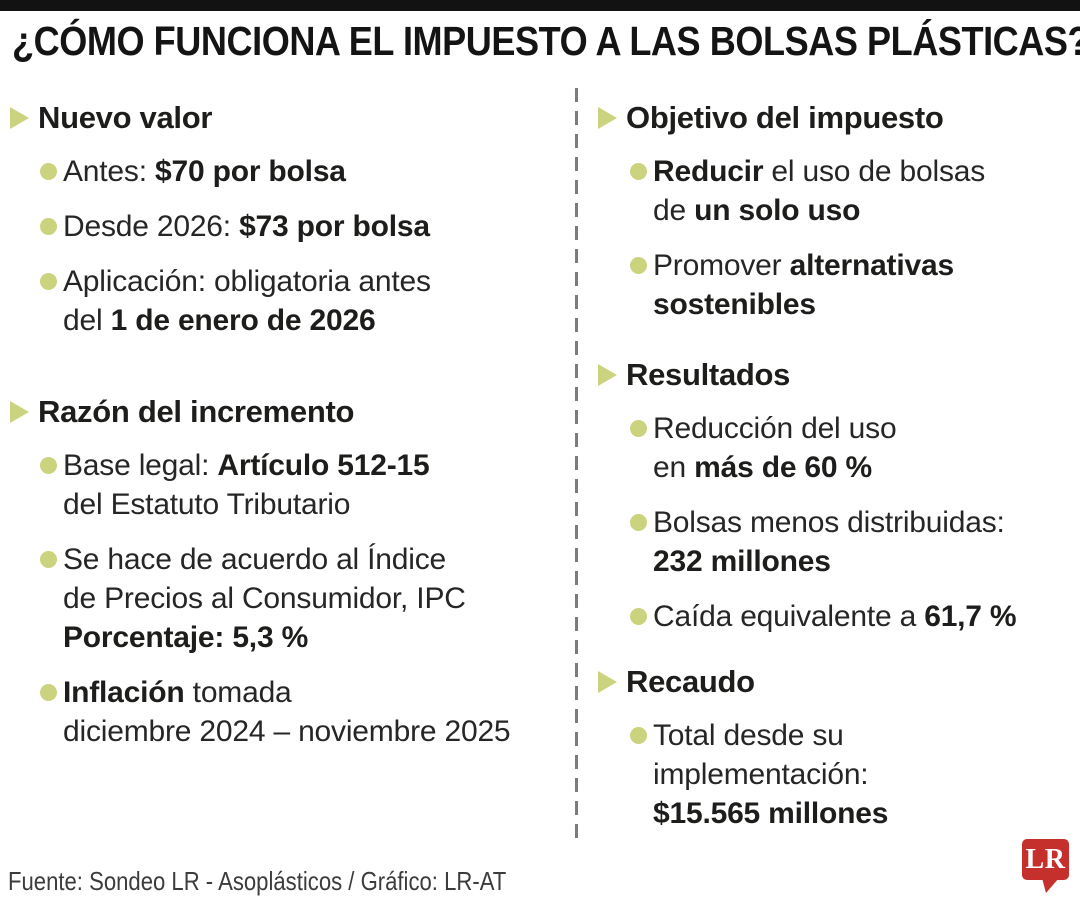  What do you see at coordinates (247, 281) in the screenshot?
I see `text-line: Aplicación: obligatoria antes` at bounding box center [247, 281].